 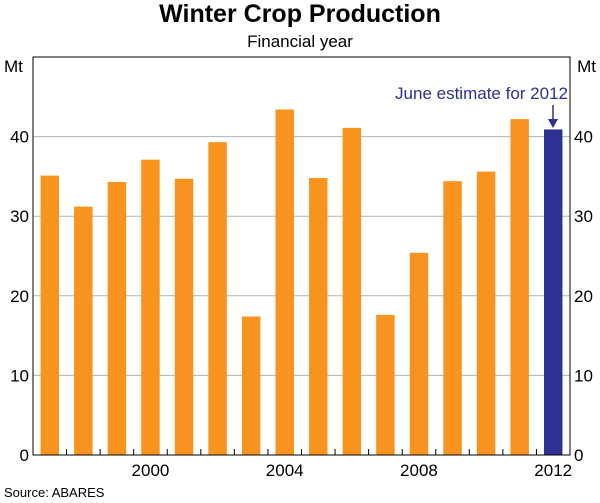 What do you see at coordinates (184, 317) in the screenshot?
I see `bar-2001` at bounding box center [184, 317].